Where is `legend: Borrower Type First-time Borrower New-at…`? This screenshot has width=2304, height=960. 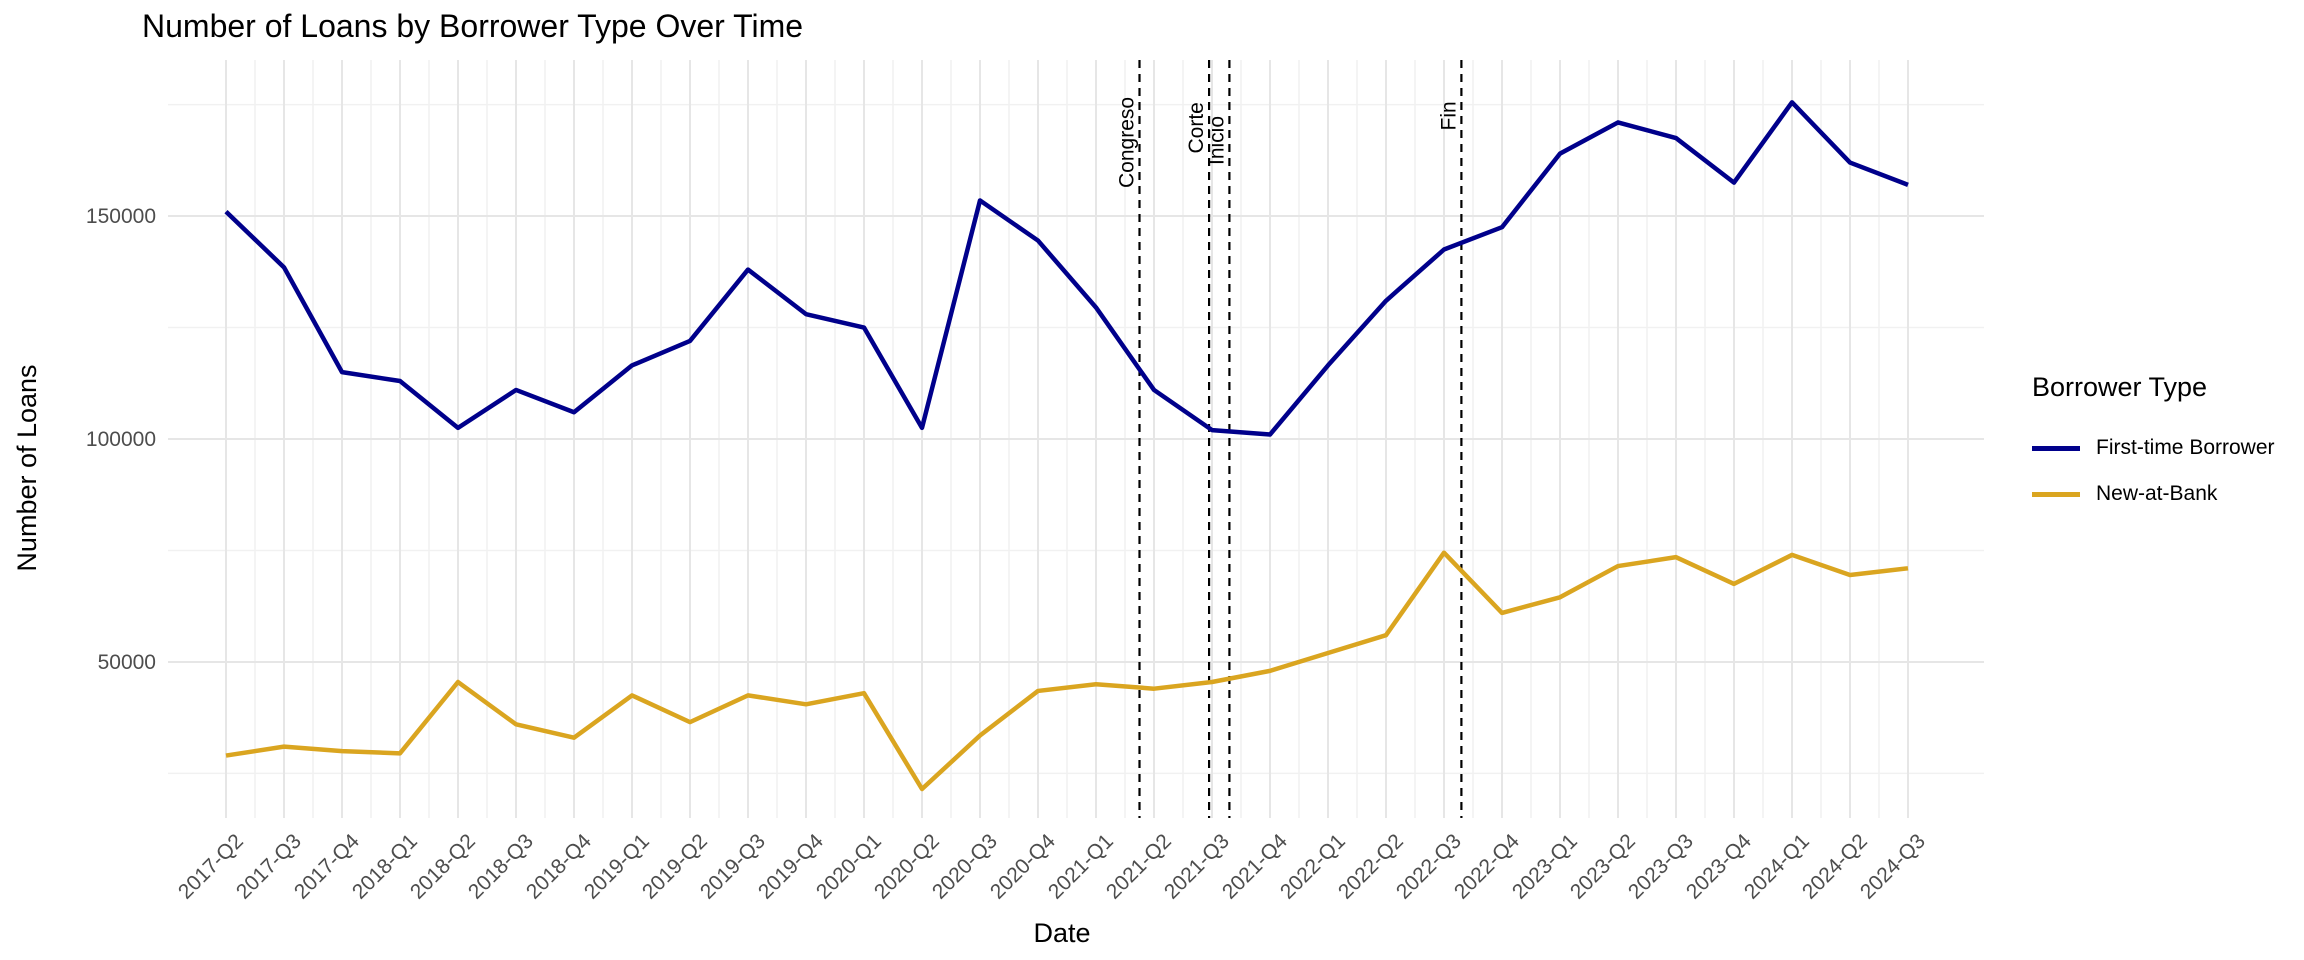 legend: Borrower Type First-time Borrower New-at… is located at coordinates (2153, 444).